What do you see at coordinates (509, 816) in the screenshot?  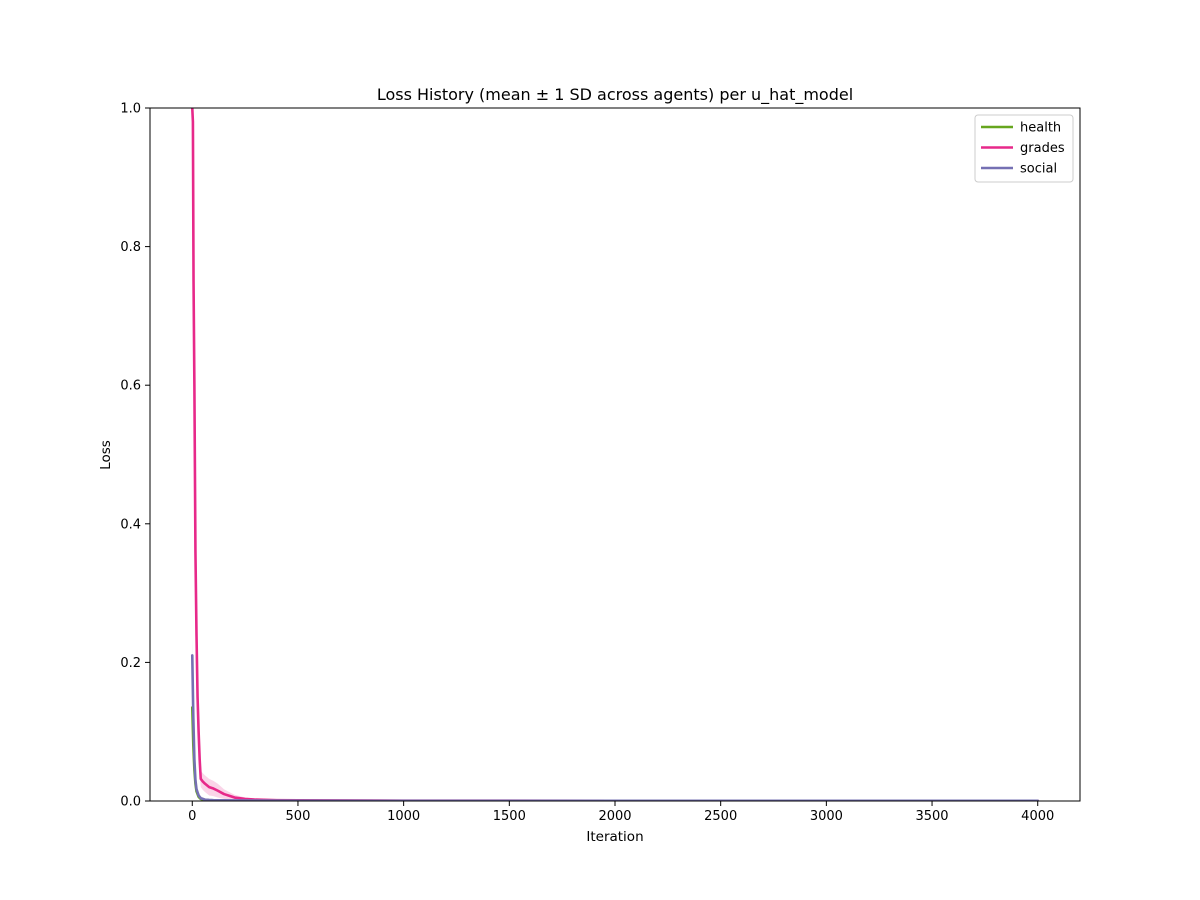 I see `x-tick-label: 1500` at bounding box center [509, 816].